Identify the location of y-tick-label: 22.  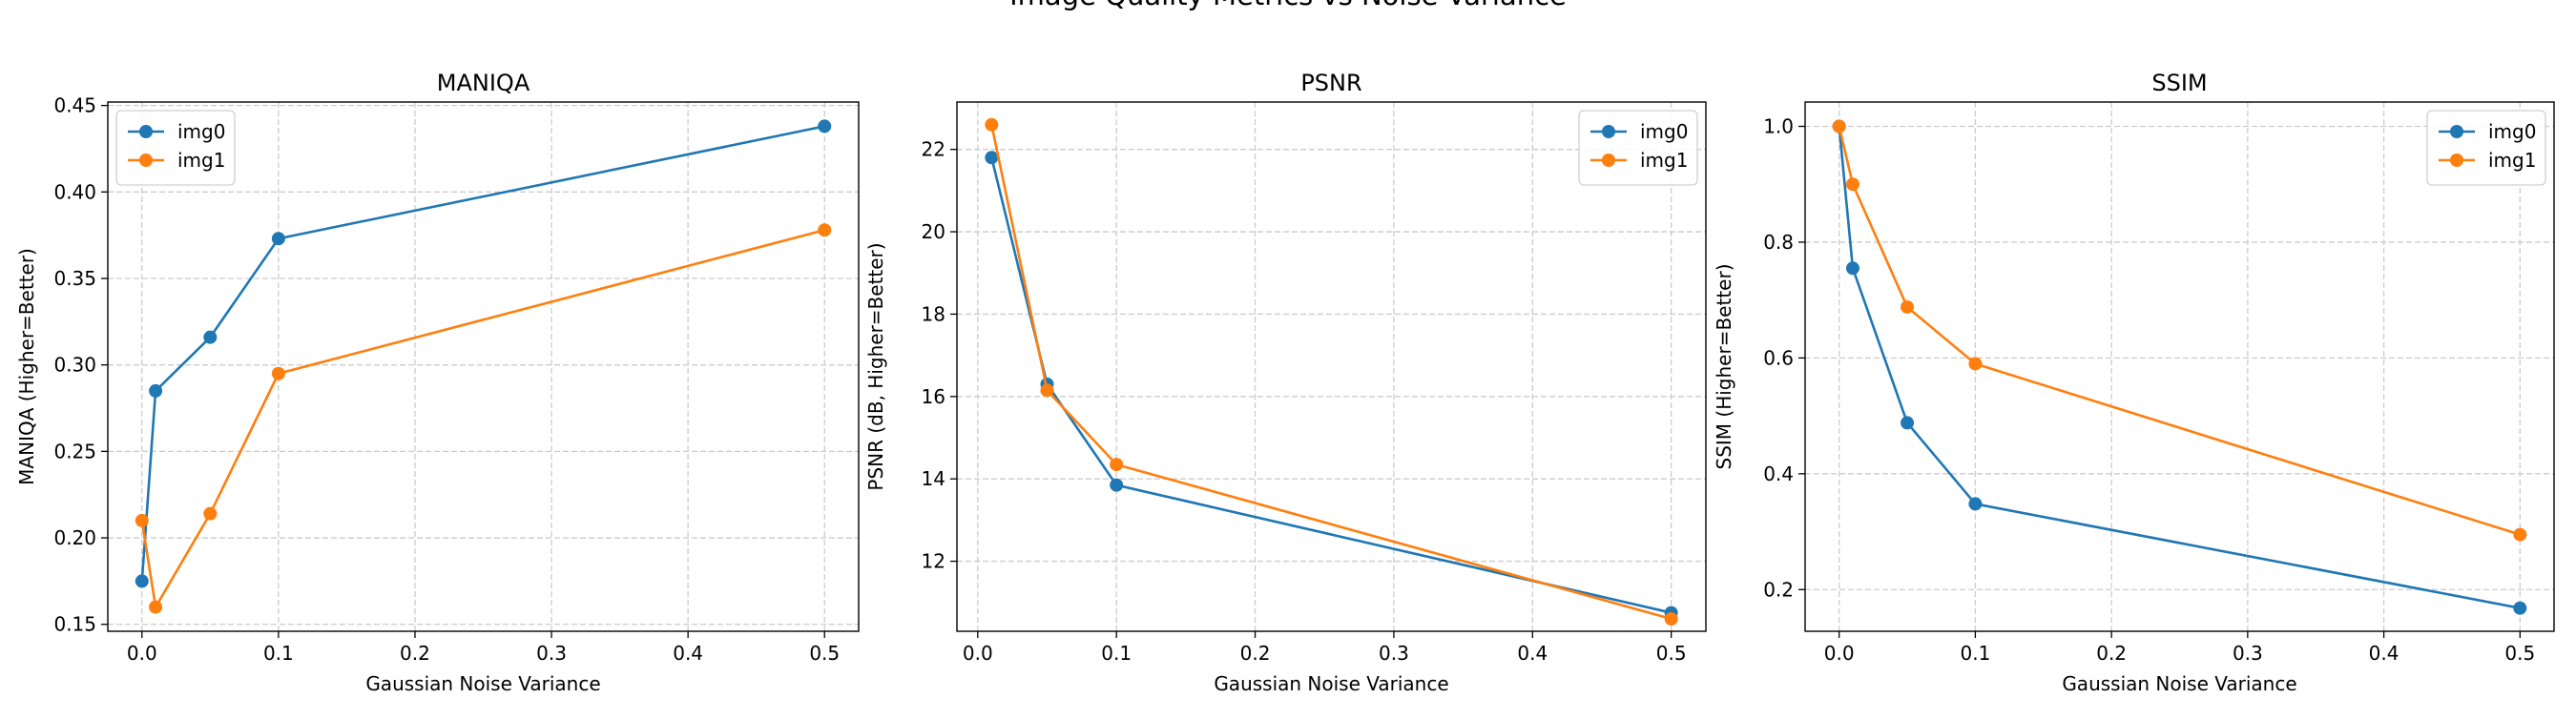
(933, 149).